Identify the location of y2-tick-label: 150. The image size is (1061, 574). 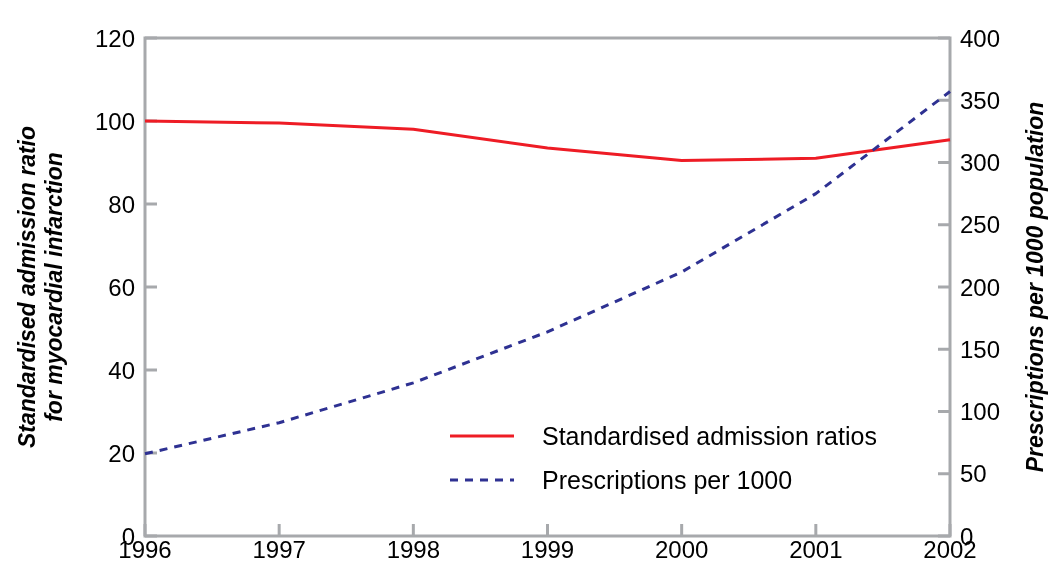
(980, 349).